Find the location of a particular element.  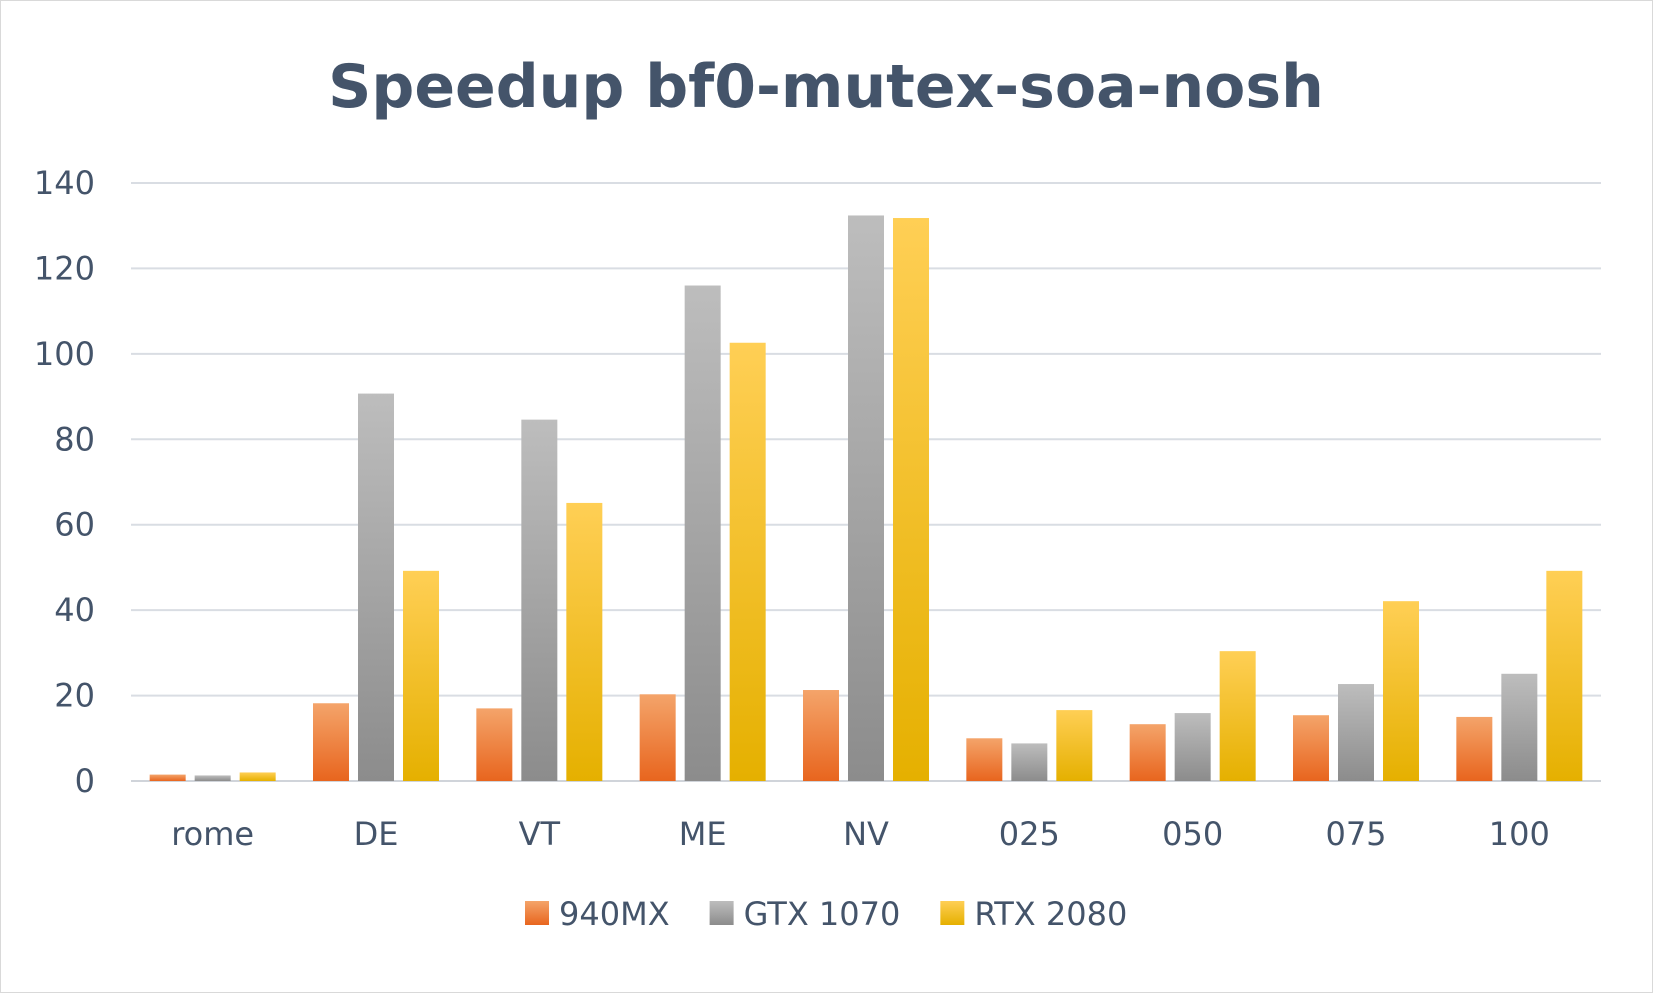

bar-rtx-2080-vt is located at coordinates (584, 641).